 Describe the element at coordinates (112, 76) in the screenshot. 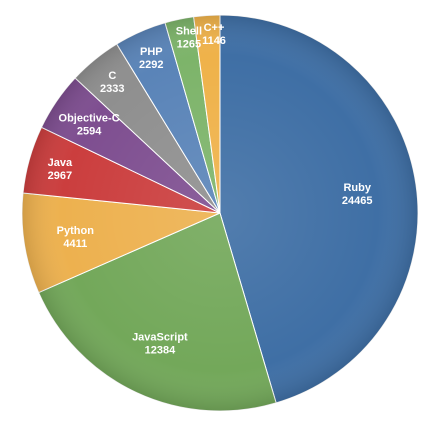

I see `slice-name: C` at that location.